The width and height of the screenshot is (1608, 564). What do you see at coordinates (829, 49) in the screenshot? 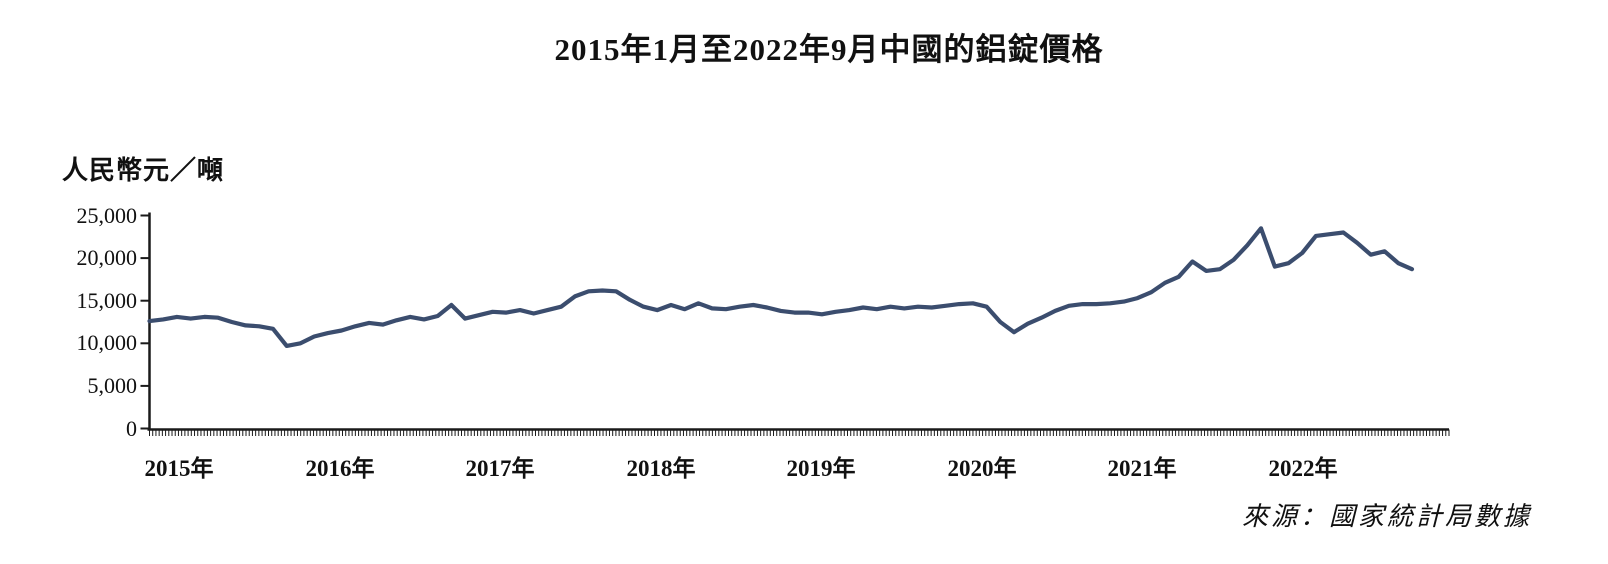
I see `chart-title: 2015年1月至2022年9月中國的鋁錠價格` at bounding box center [829, 49].